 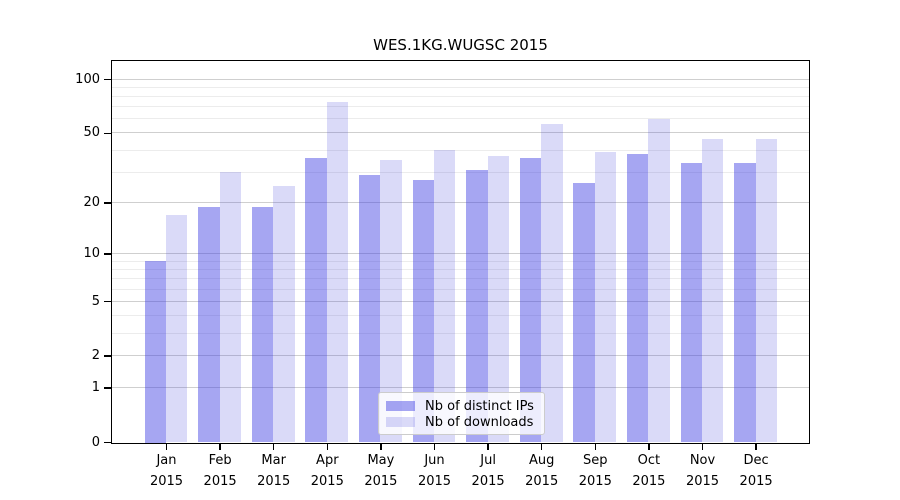 I want to click on legend-row-distinct-ips: Nb of distinct IPs, so click(x=461, y=406).